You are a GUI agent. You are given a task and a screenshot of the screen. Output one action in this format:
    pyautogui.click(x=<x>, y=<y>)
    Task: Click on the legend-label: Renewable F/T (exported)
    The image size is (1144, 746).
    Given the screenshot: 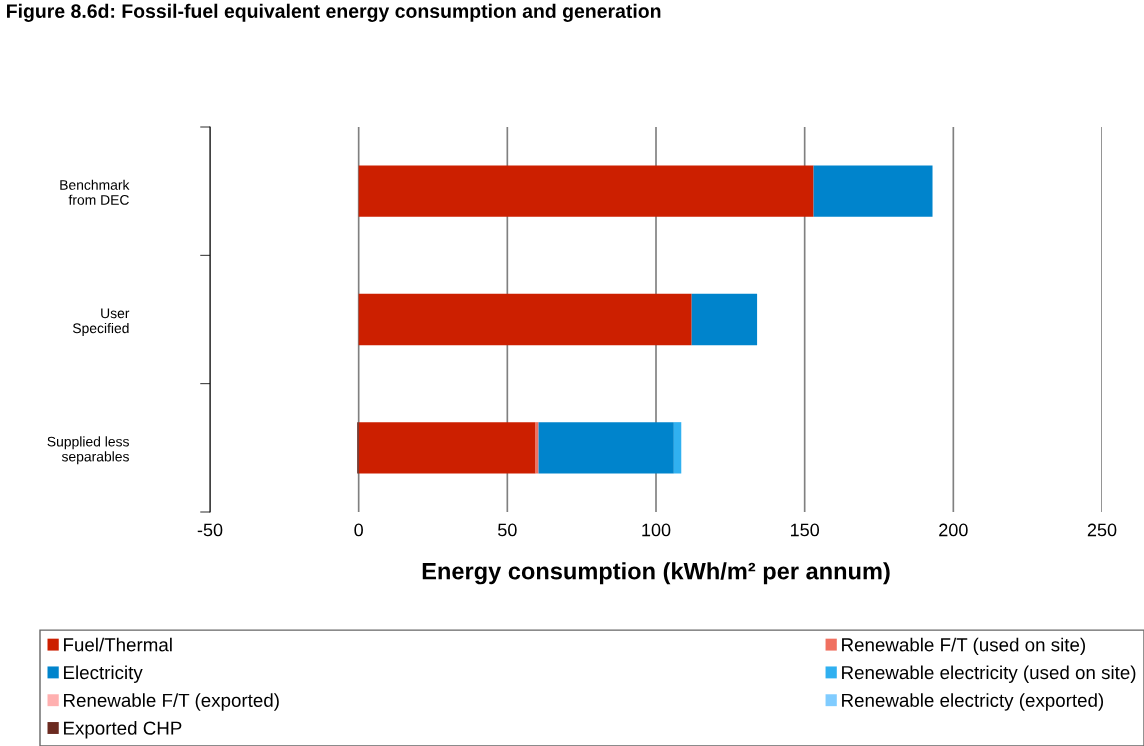 What is the action you would take?
    pyautogui.click(x=171, y=702)
    